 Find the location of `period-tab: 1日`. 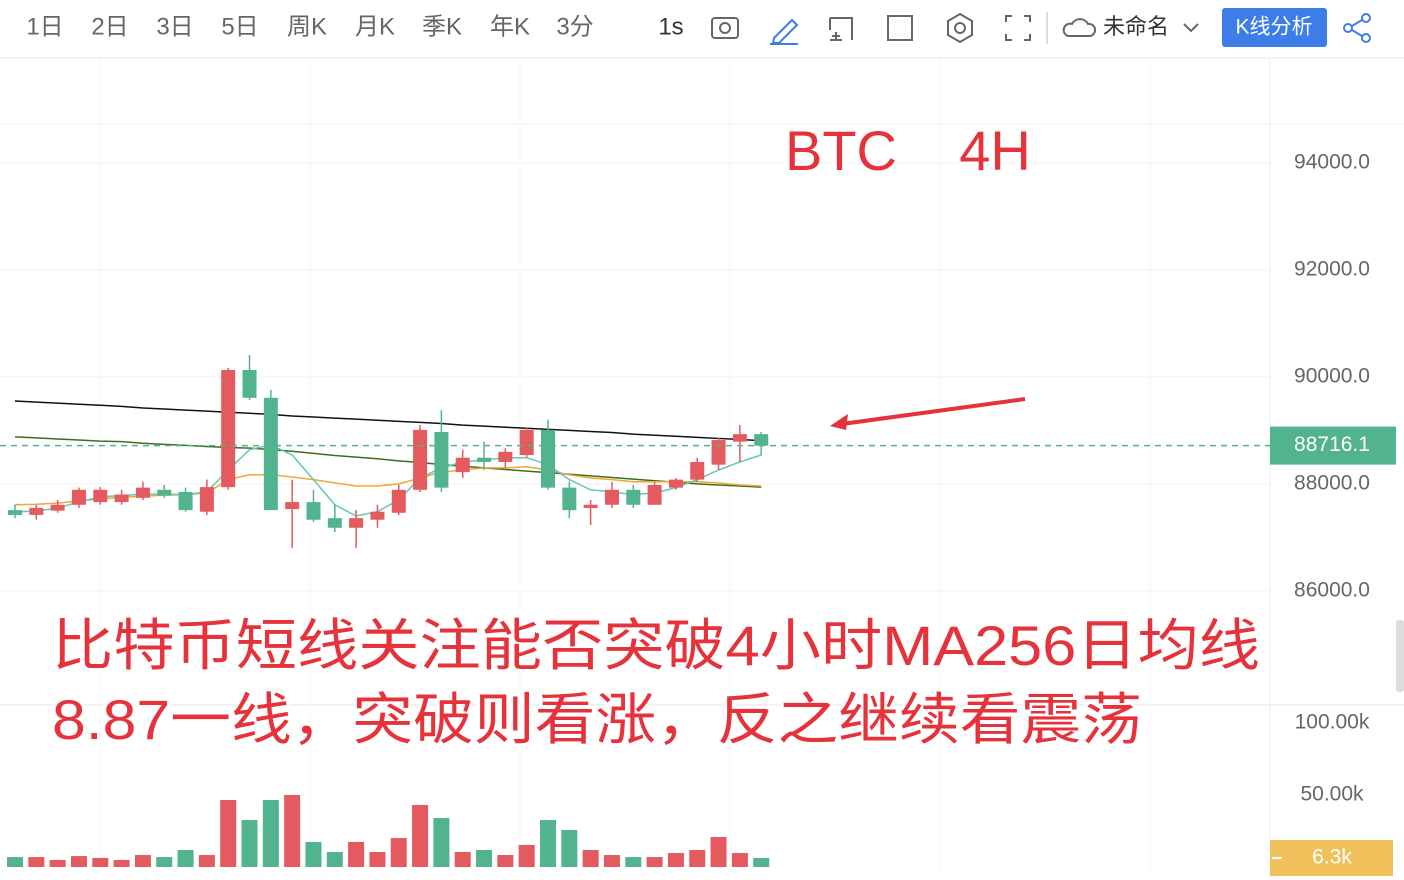

period-tab: 1日 is located at coordinates (44, 26).